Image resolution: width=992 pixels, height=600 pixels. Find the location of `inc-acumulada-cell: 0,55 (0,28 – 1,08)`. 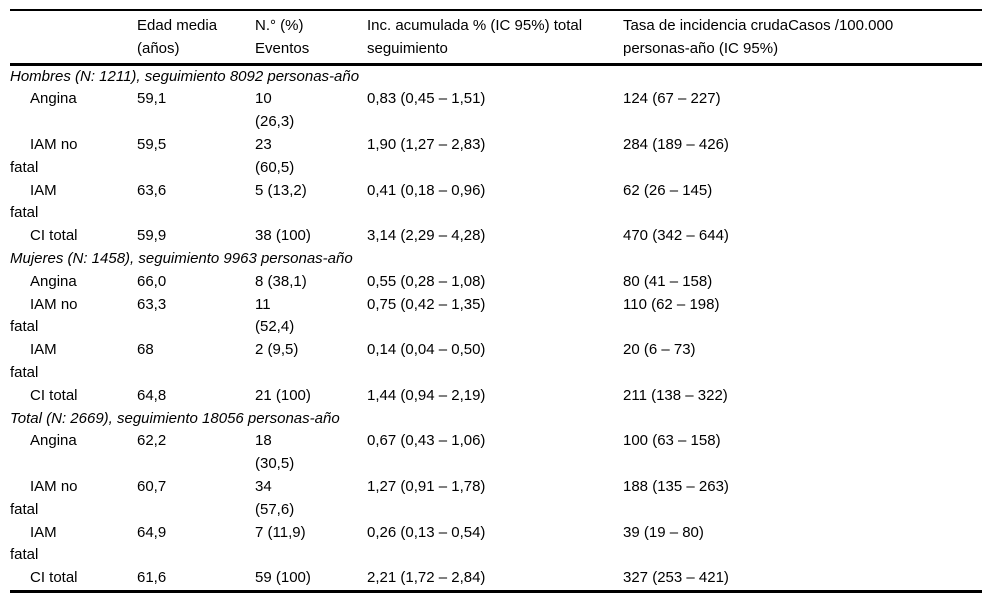

inc-acumulada-cell: 0,55 (0,28 – 1,08) is located at coordinates (426, 281).